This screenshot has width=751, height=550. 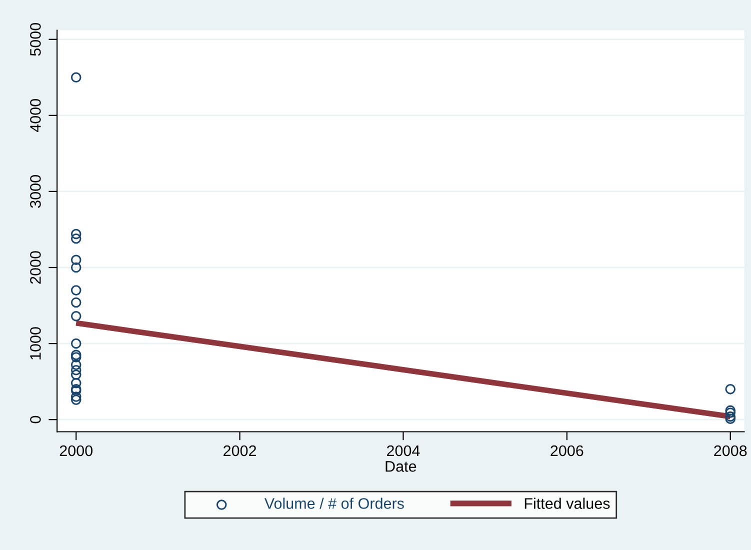 What do you see at coordinates (730, 450) in the screenshot?
I see `x-tick-label: 2008` at bounding box center [730, 450].